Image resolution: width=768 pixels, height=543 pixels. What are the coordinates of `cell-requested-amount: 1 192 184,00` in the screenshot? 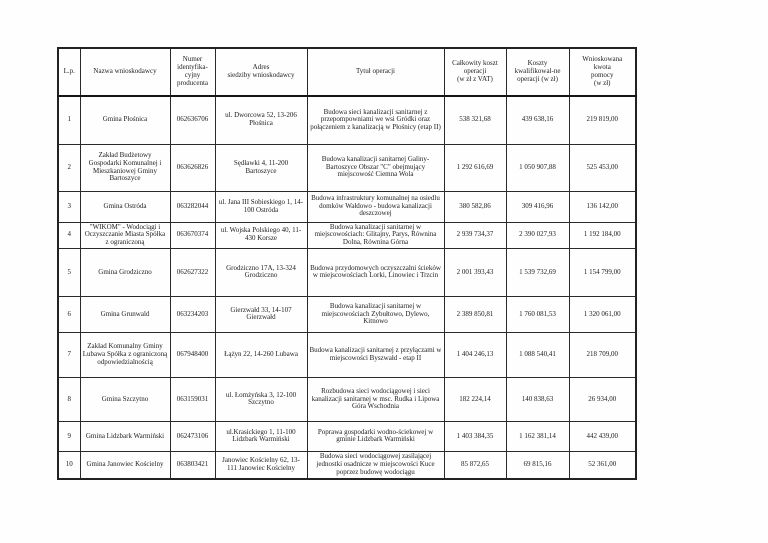 It's located at (602, 235).